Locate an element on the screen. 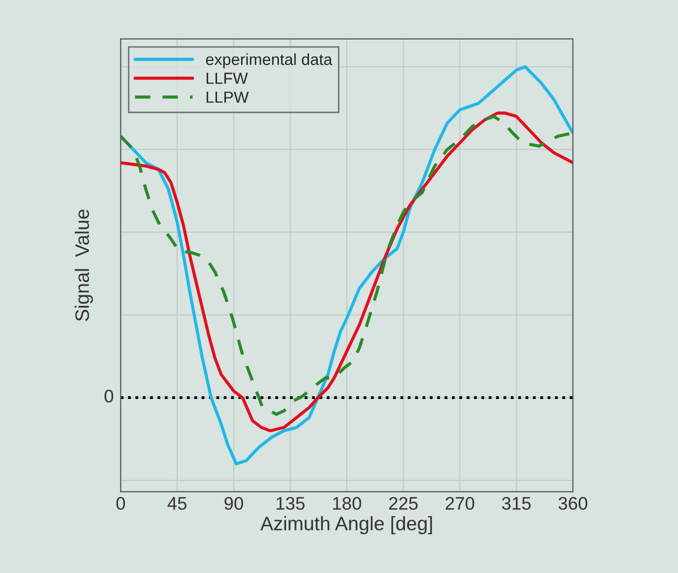 Image resolution: width=678 pixels, height=573 pixels. legend-label: experimental data is located at coordinates (269, 60).